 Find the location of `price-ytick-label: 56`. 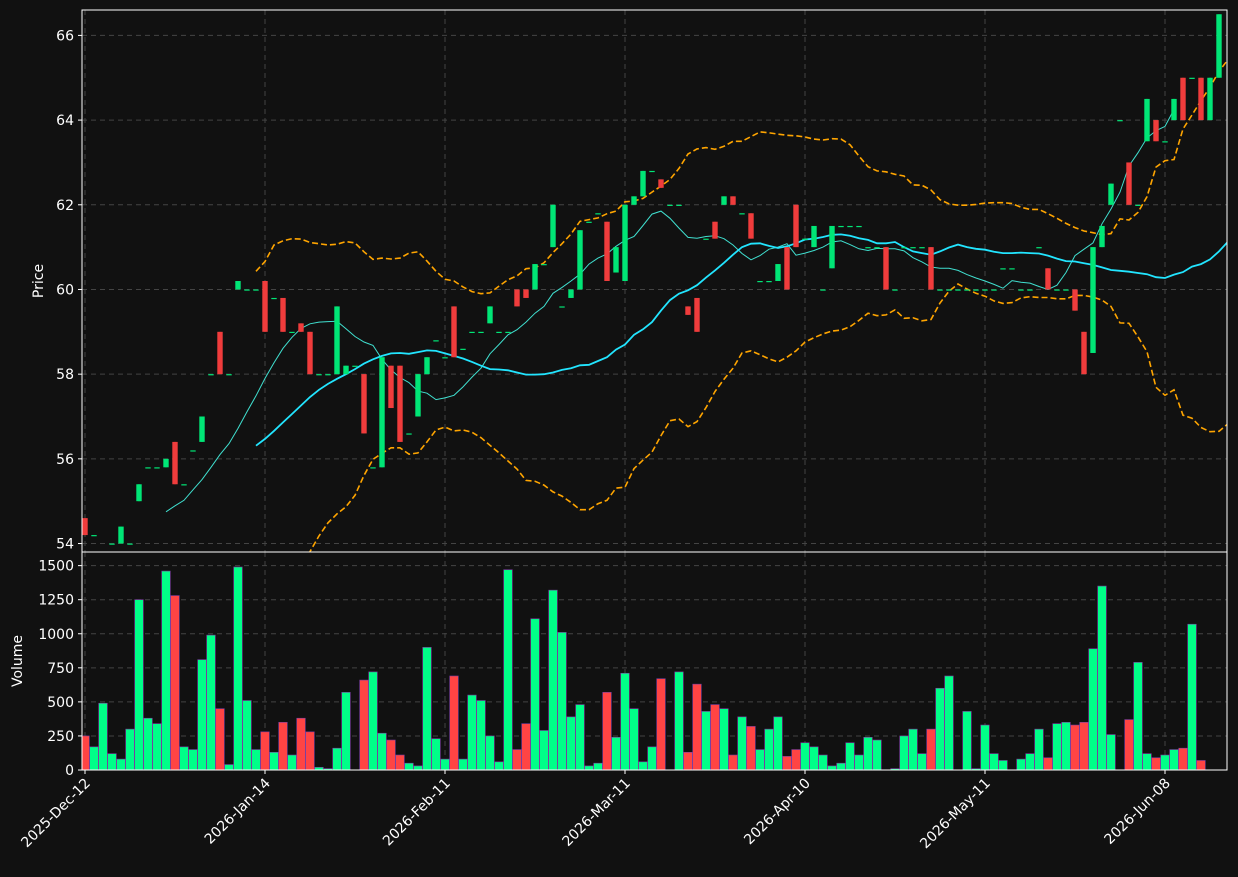

price-ytick-label: 56 is located at coordinates (65, 460).